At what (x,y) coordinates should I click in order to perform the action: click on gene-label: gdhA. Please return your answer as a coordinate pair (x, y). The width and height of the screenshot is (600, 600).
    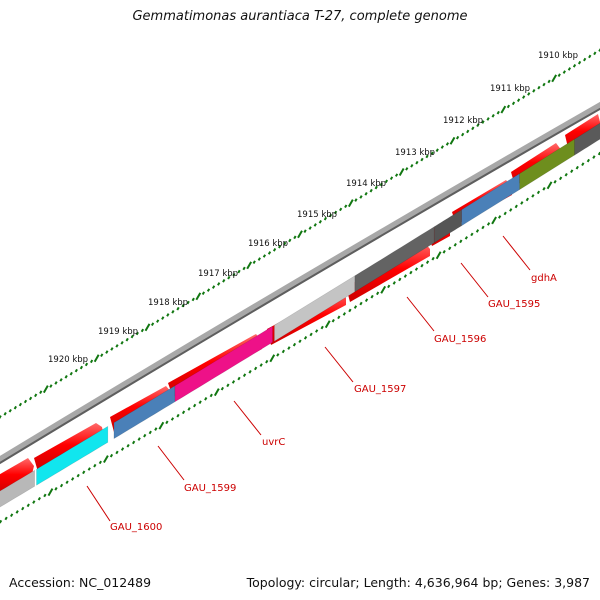
    Looking at the image, I should click on (544, 278).